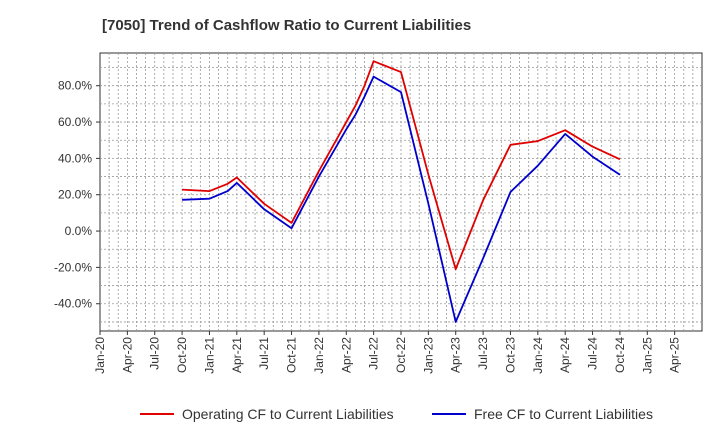 This screenshot has width=720, height=440. What do you see at coordinates (647, 355) in the screenshot?
I see `x-tick-label: Jan-25` at bounding box center [647, 355].